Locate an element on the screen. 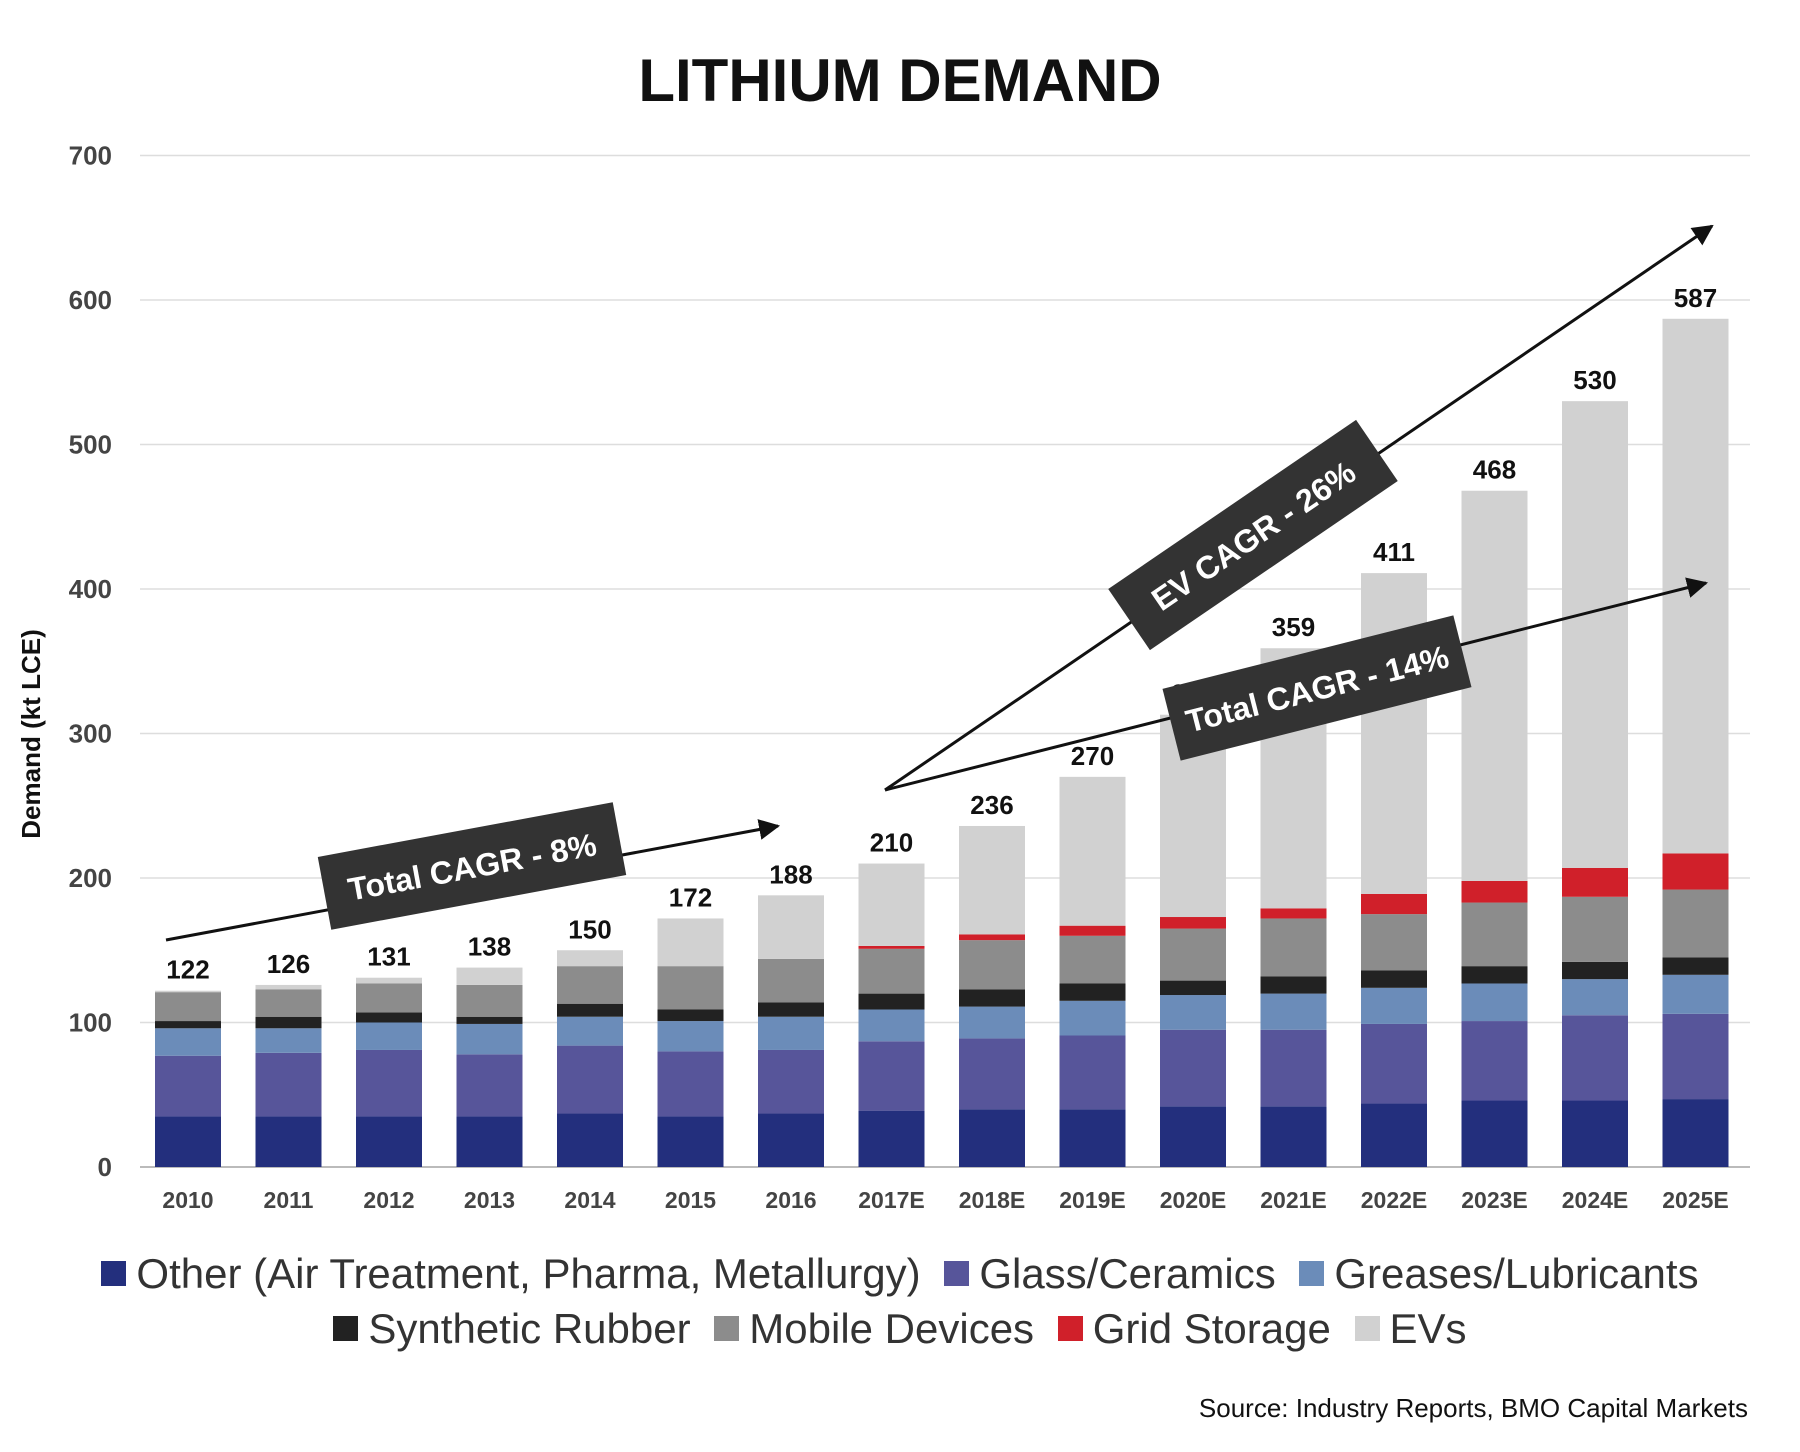  x-tick-label: 2019E is located at coordinates (1092, 1200).